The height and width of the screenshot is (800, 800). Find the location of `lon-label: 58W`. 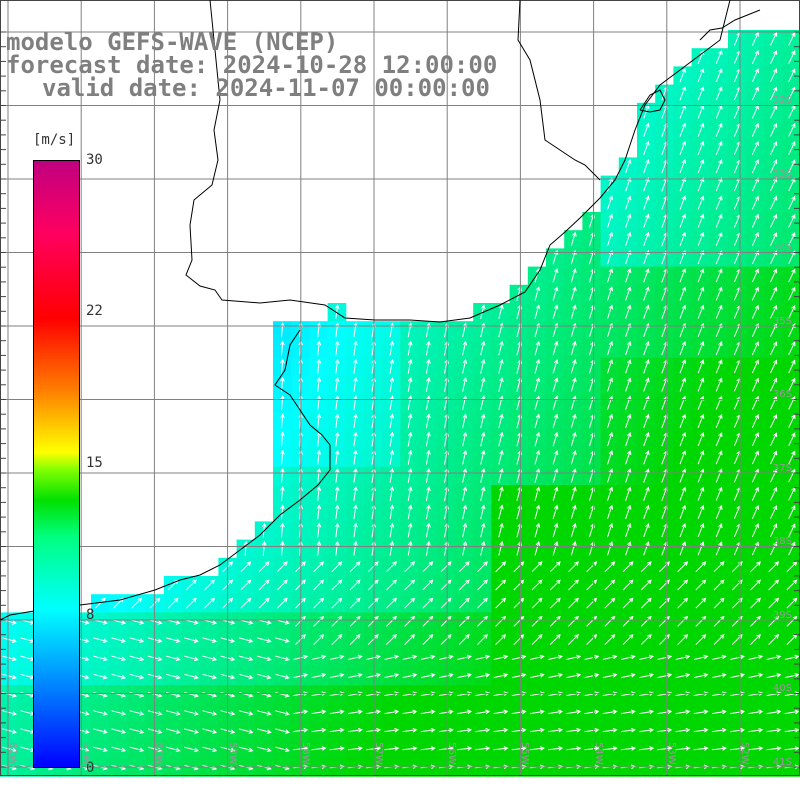

lon-label: 58W is located at coordinates (305, 753).